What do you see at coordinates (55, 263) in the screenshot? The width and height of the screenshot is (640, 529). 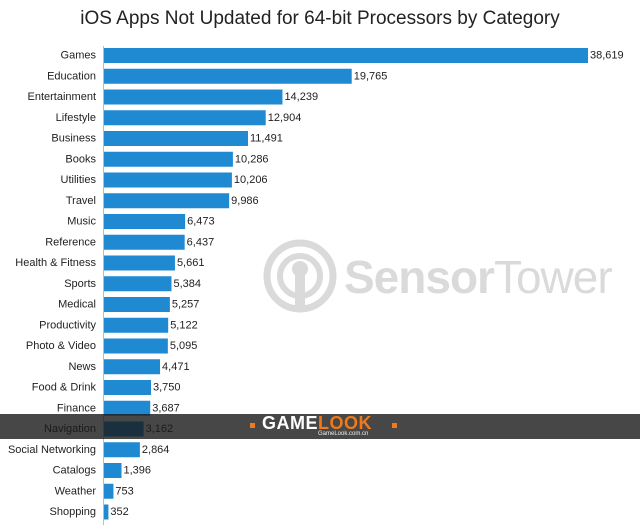 I see `category-label: Health & Fitness` at bounding box center [55, 263].